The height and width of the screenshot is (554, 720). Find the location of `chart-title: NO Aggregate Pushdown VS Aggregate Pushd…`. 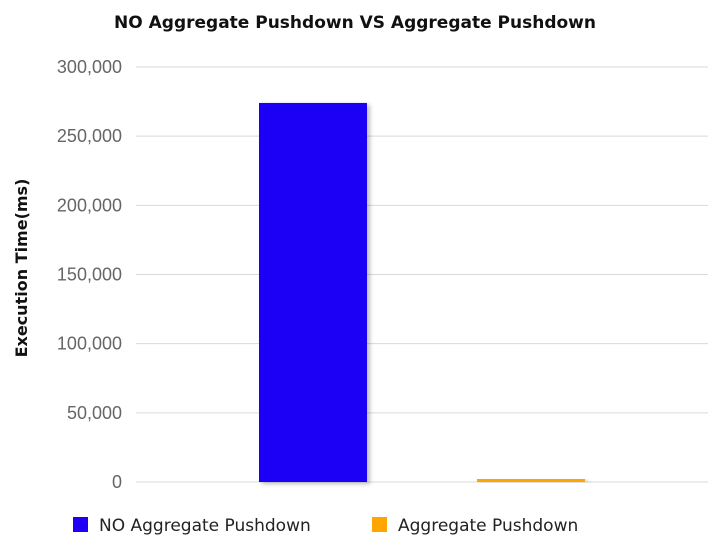

chart-title: NO Aggregate Pushdown VS Aggregate Pushd… is located at coordinates (355, 23).